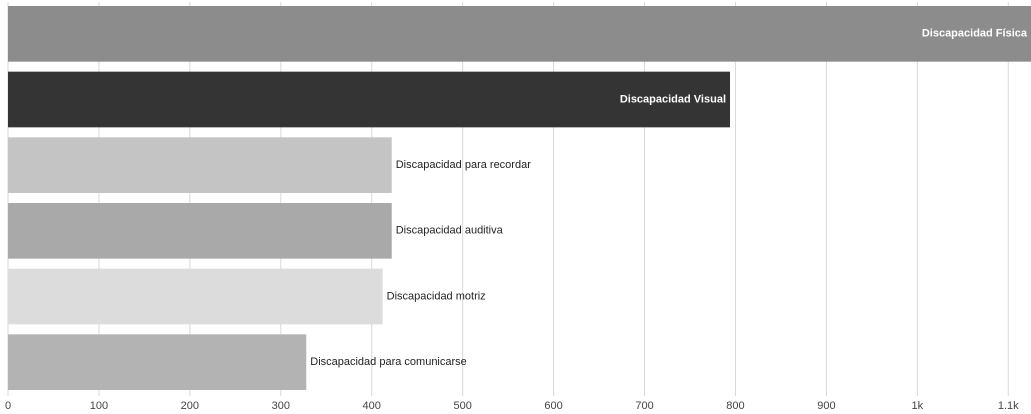 The width and height of the screenshot is (1031, 414). I want to click on bar-label: Discapacidad para recordar, so click(463, 165).